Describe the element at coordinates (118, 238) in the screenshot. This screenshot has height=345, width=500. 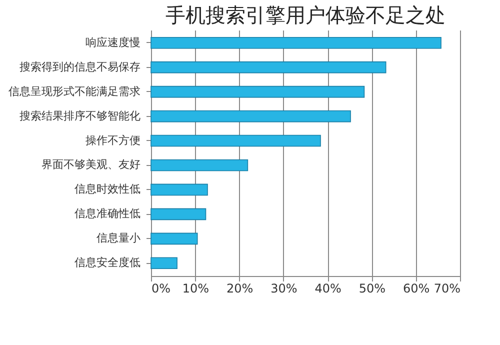
I see `y-tick-label: 信息量小` at that location.